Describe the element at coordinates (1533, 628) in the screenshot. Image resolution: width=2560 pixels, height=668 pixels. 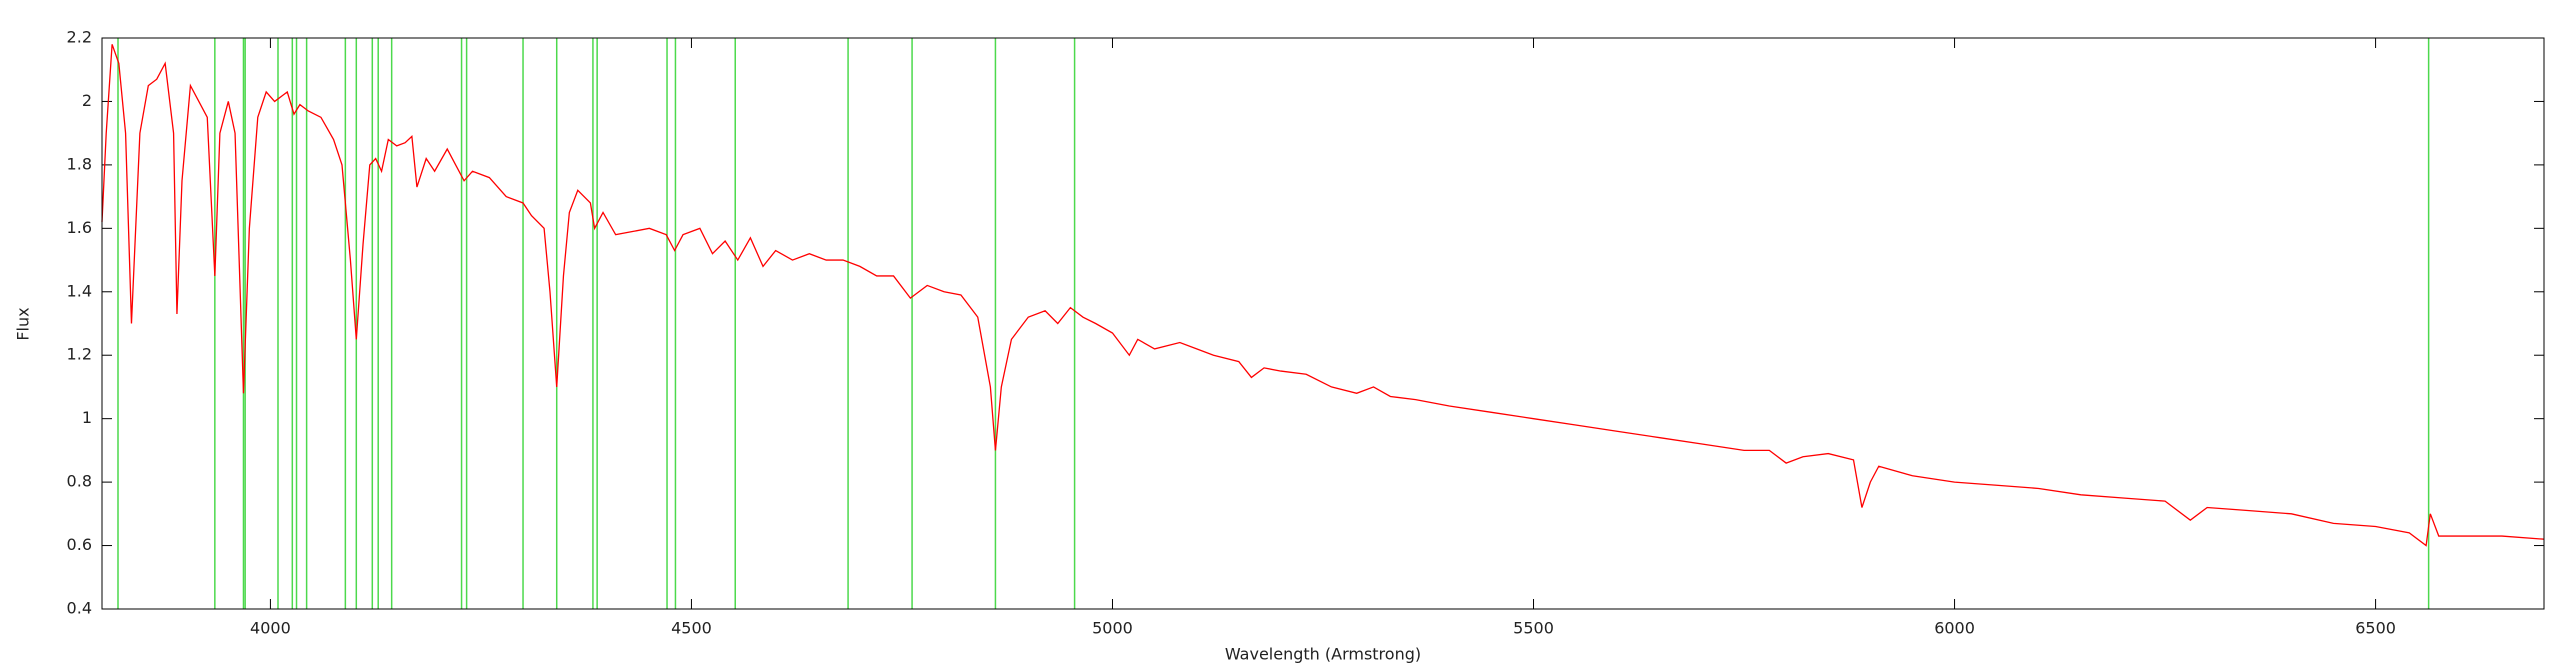
I see `x-tick-label: 5500` at that location.